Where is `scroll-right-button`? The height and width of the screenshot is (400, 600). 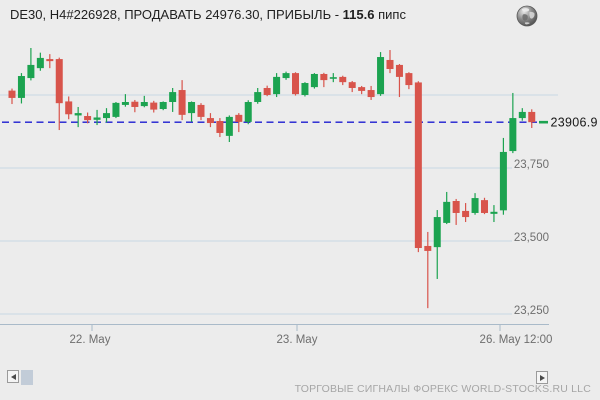
scroll-right-button is located at coordinates (542, 377).